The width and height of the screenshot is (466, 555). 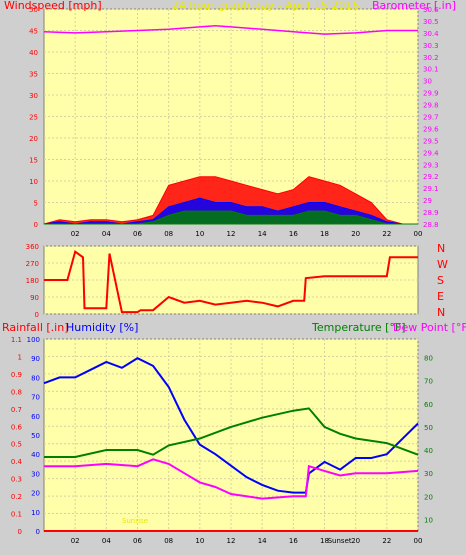 I want to click on compass-label: E, so click(x=440, y=296).